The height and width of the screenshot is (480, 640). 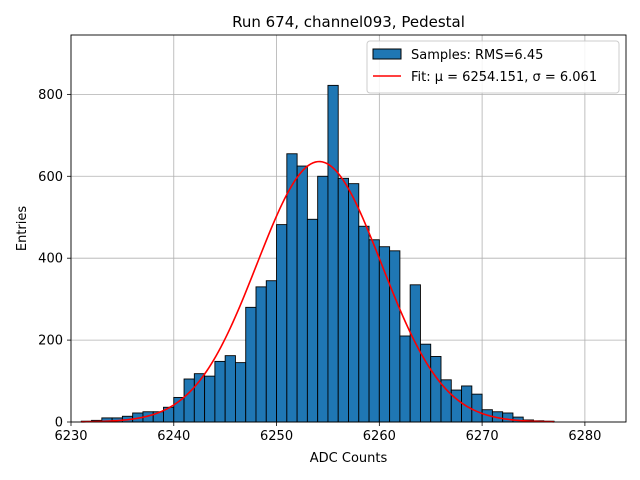 What do you see at coordinates (50, 259) in the screenshot?
I see `y-tick-label: 400` at bounding box center [50, 259].